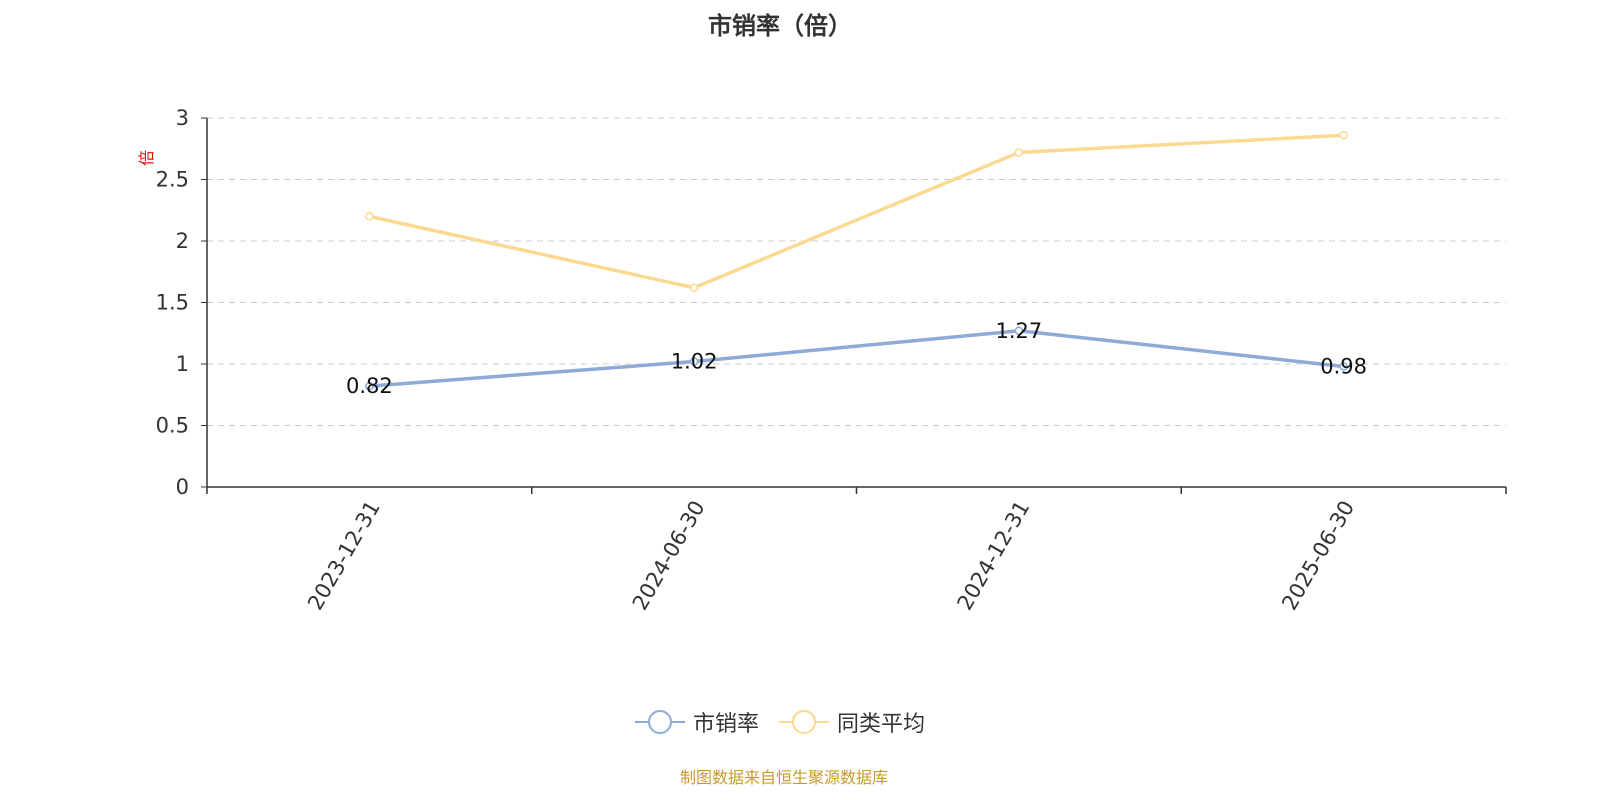  What do you see at coordinates (1318, 556) in the screenshot?
I see `x-tick-label: 2025-06-30` at bounding box center [1318, 556].